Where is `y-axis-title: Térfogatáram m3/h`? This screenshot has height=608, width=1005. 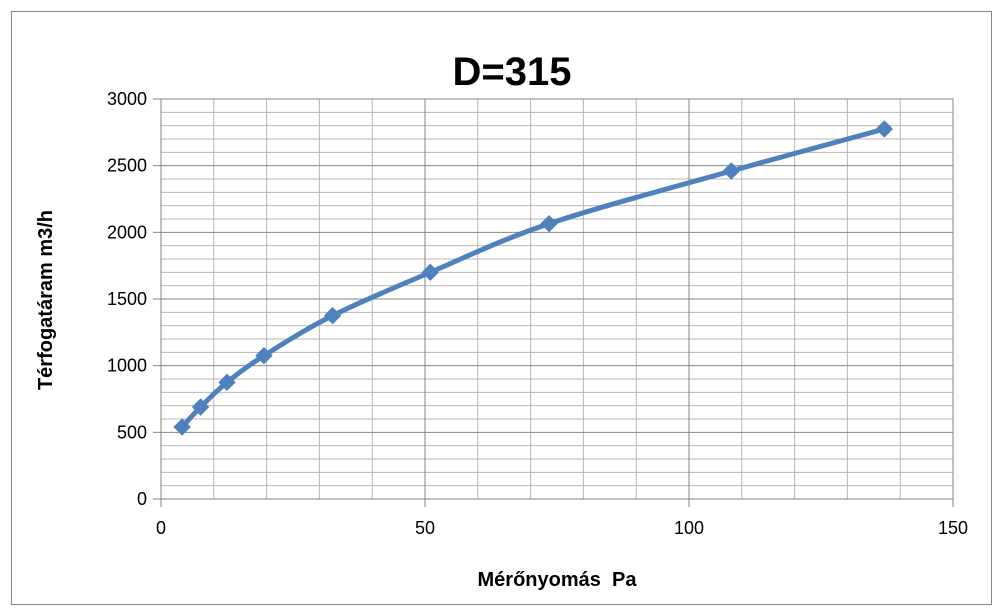 y-axis-title: Térfogatáram m3/h is located at coordinates (46, 300).